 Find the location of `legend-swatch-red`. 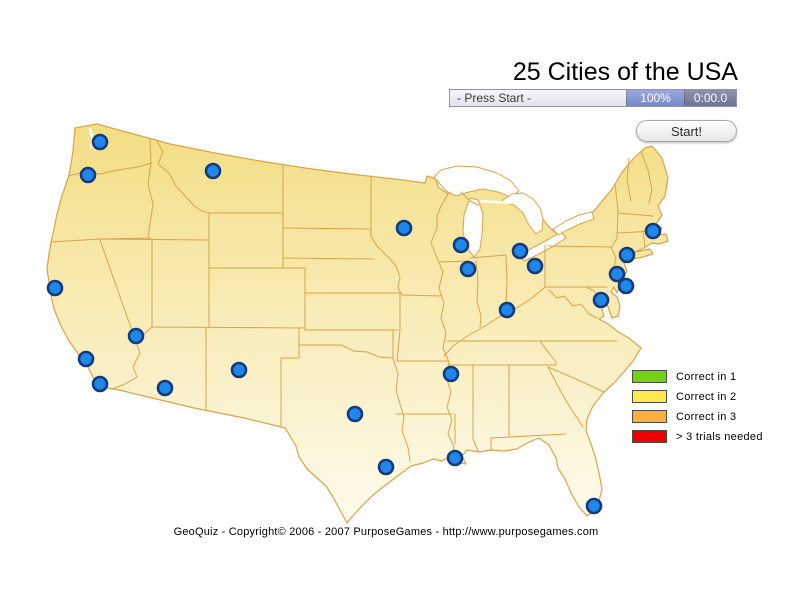

legend-swatch-red is located at coordinates (649, 436).